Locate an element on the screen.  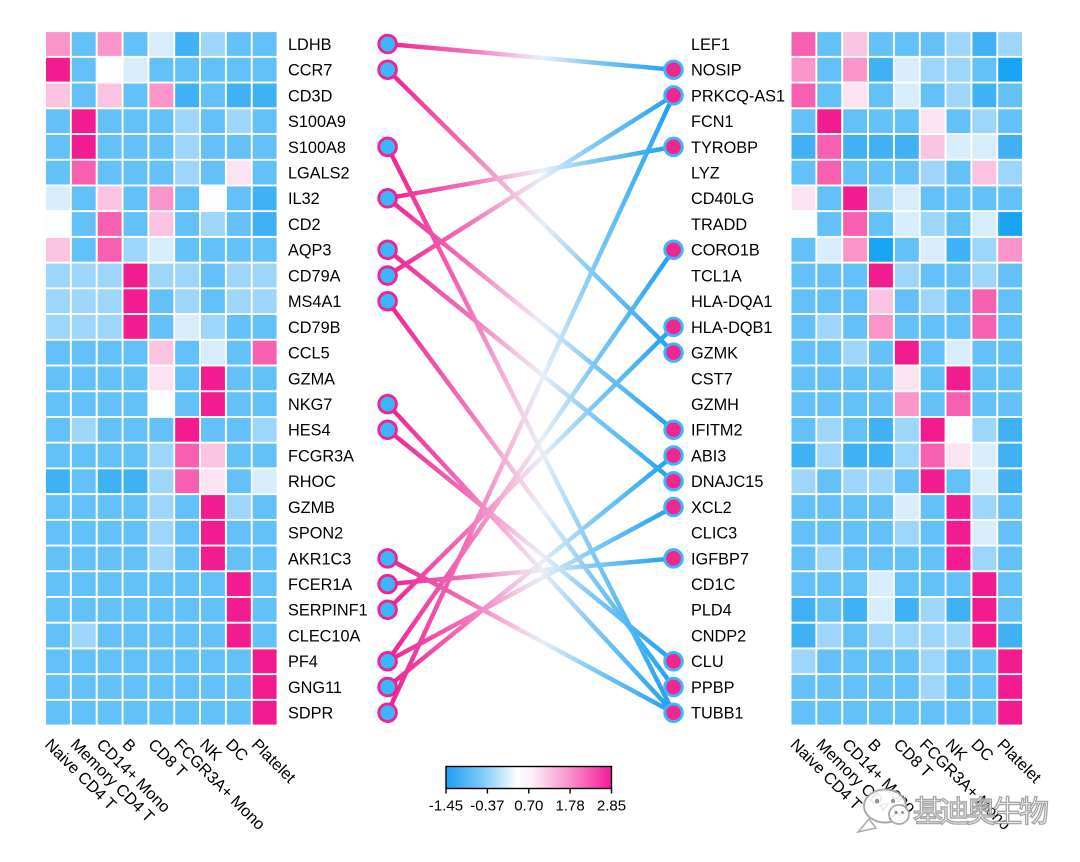
svg-text: LDHB is located at coordinates (309, 45).